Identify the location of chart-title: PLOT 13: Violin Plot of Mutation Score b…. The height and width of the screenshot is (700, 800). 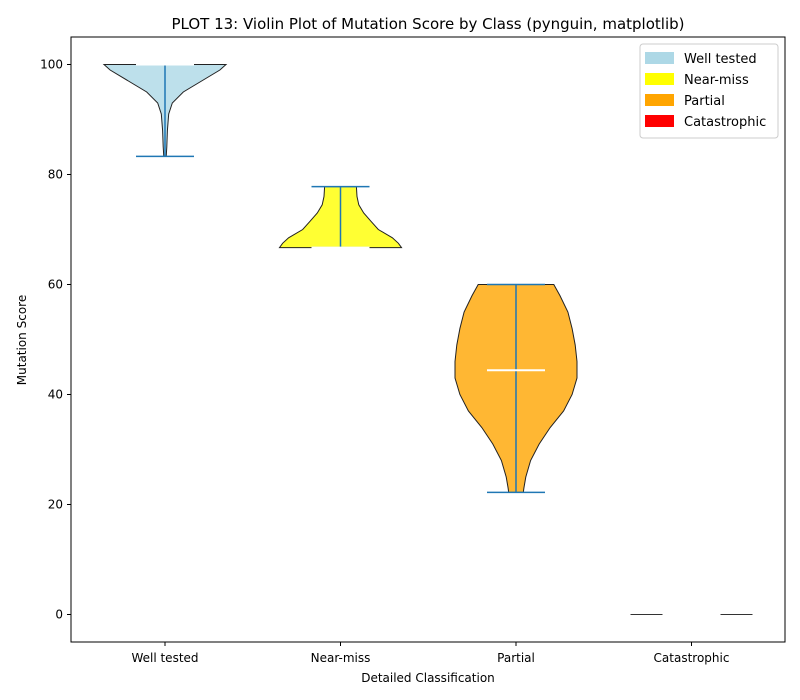
(427, 24).